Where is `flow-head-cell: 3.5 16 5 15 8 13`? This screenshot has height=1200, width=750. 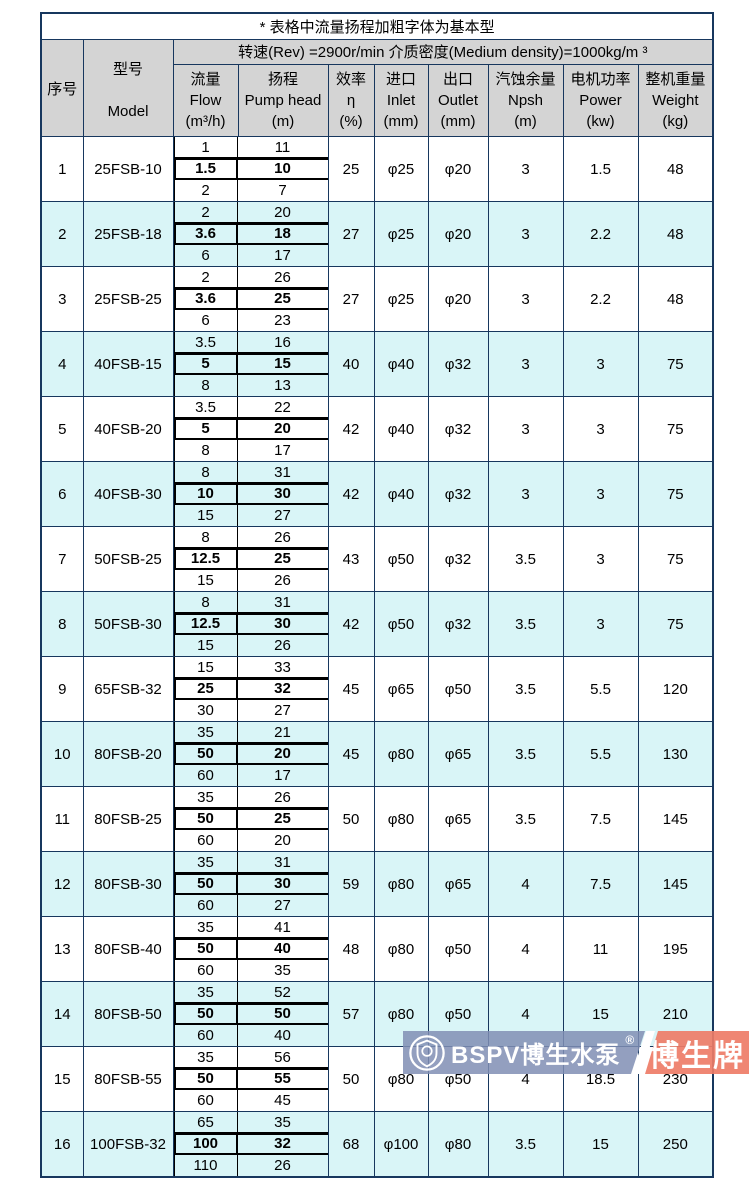
flow-head-cell: 3.5 16 5 15 8 13 is located at coordinates (250, 364).